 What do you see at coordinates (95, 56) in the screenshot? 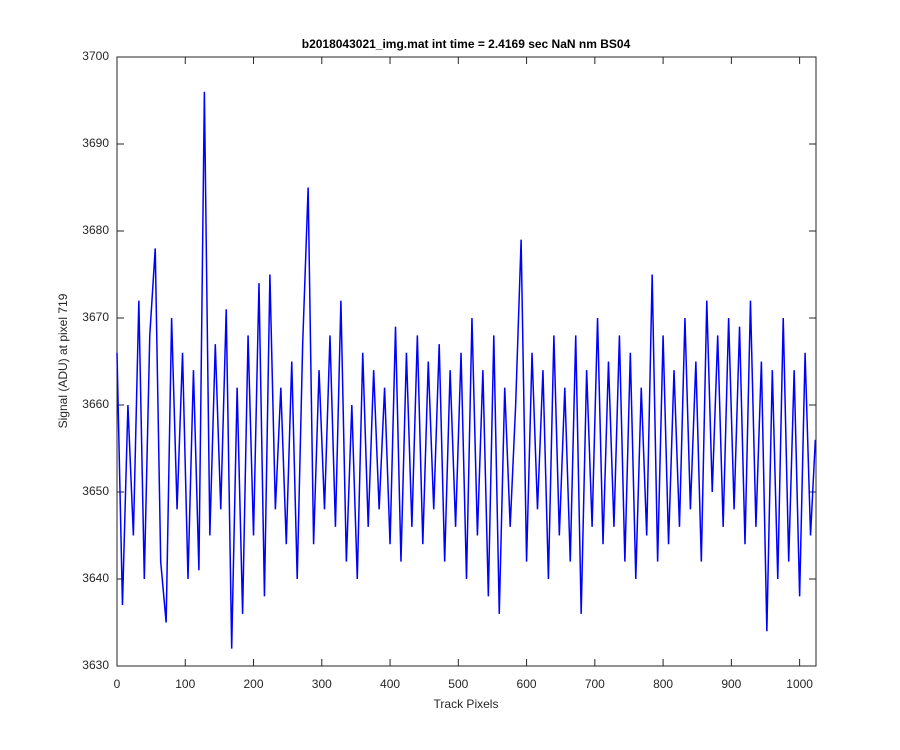
I see `y-tick-label: 3700` at bounding box center [95, 56].